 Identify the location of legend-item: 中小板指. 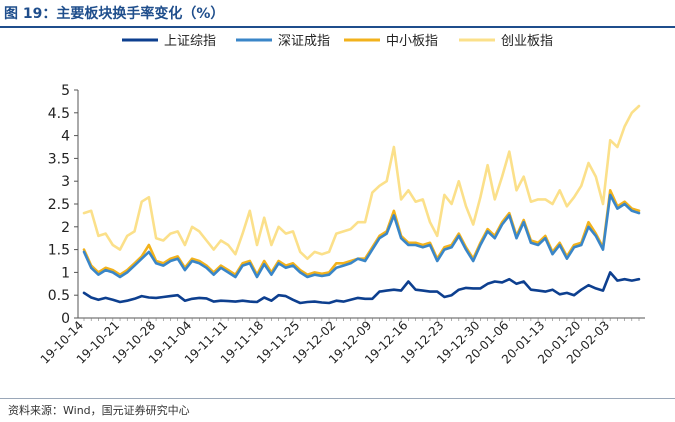
(391, 41).